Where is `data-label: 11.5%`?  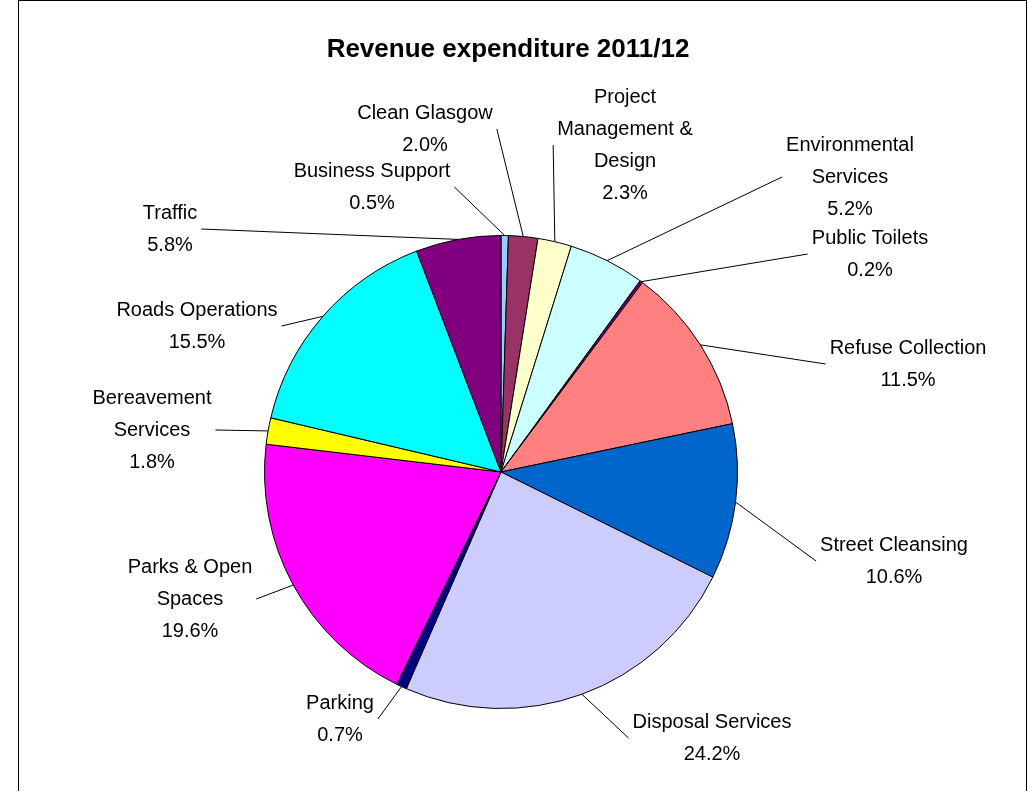 data-label: 11.5% is located at coordinates (908, 378).